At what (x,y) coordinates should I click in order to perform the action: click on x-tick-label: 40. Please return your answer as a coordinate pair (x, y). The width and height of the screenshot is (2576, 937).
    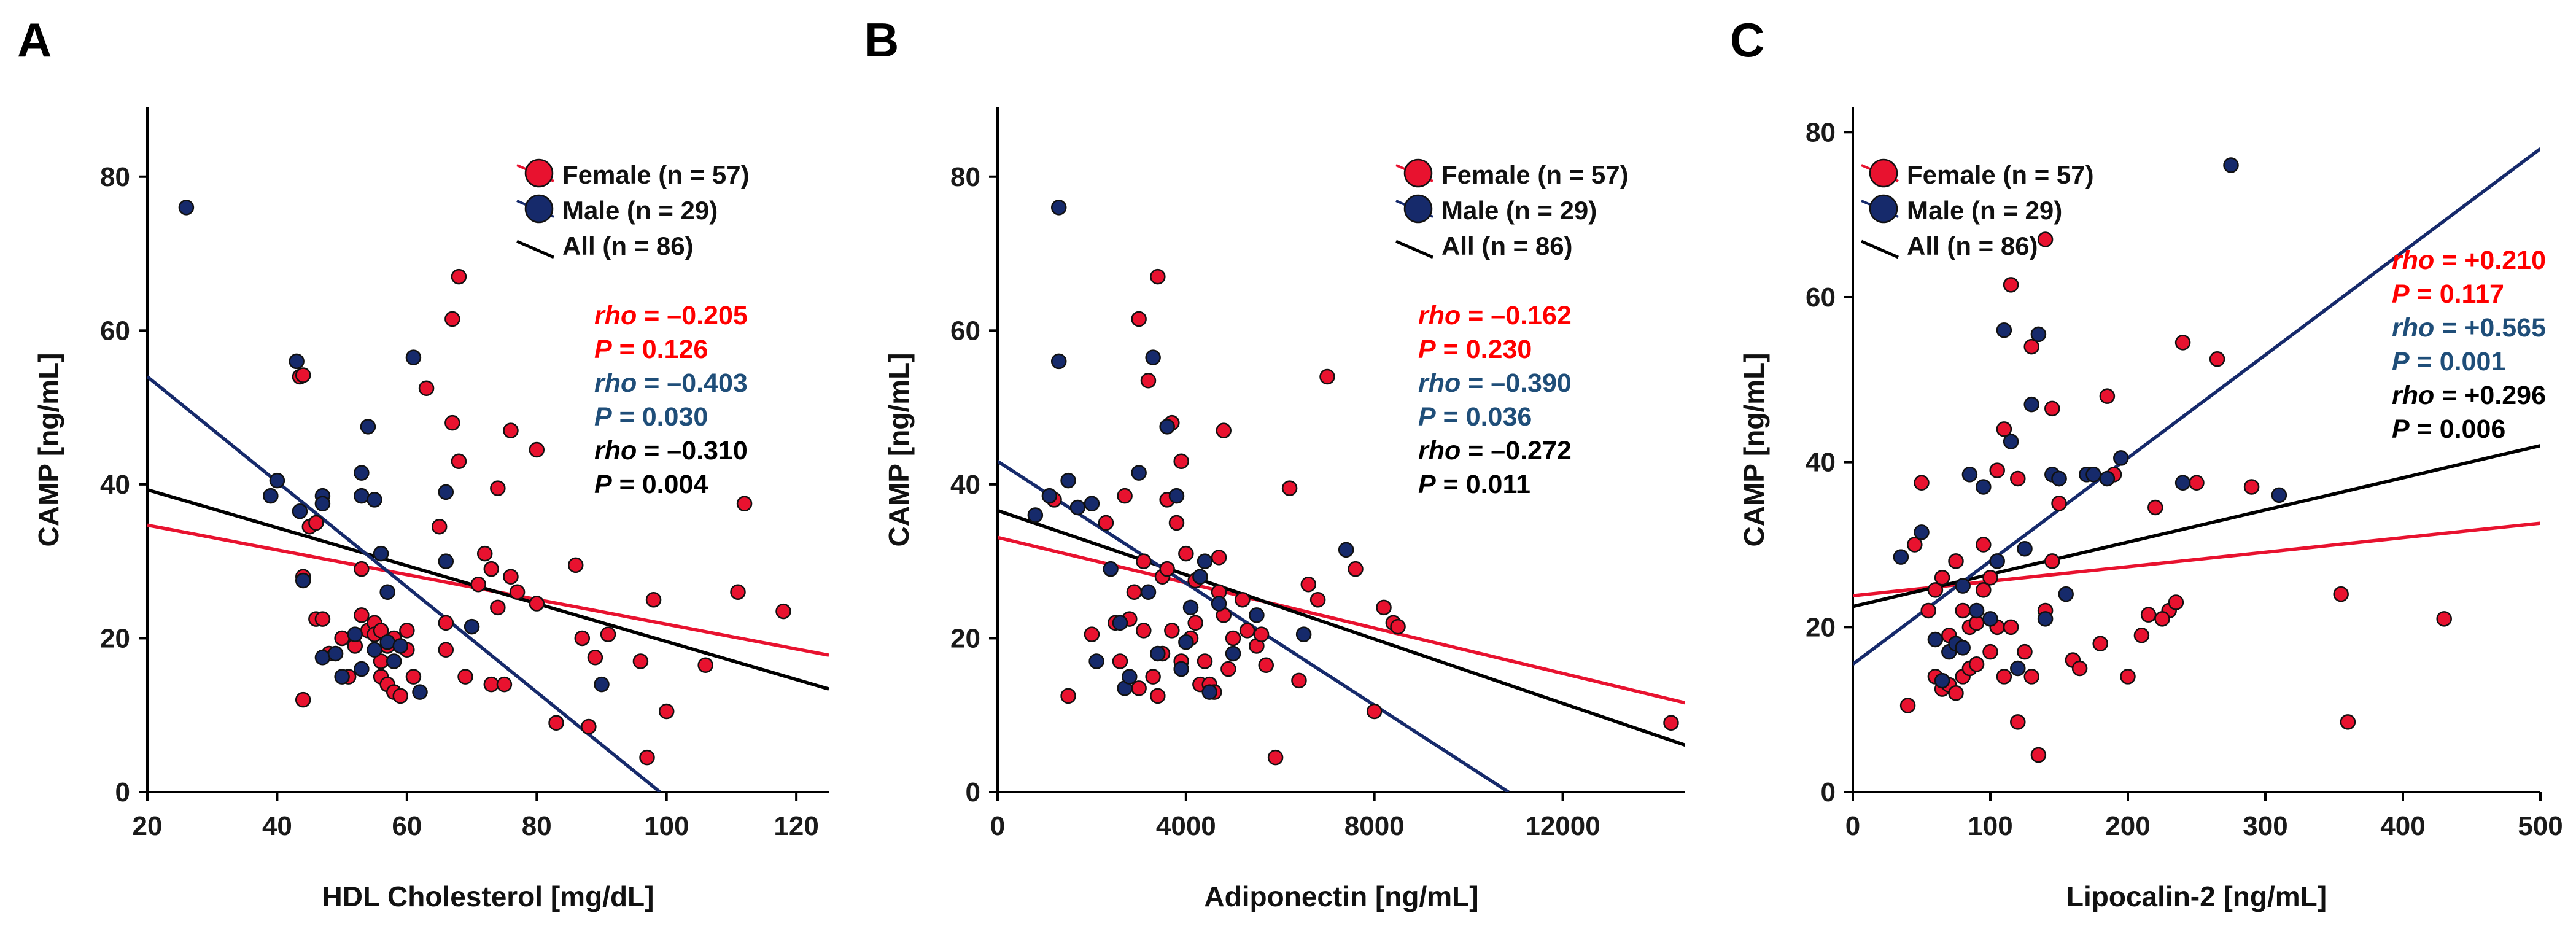
    Looking at the image, I should click on (277, 826).